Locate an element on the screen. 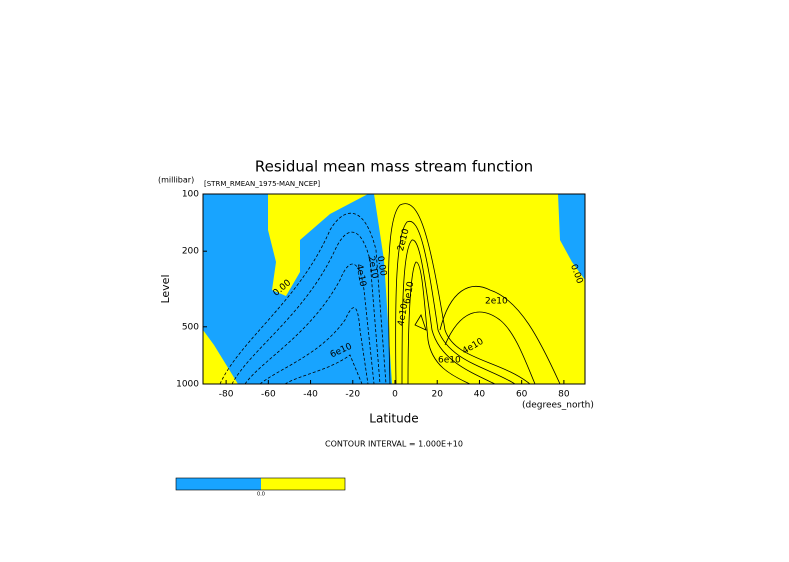 The height and width of the screenshot is (562, 789). x-axis-label: Latitude is located at coordinates (393, 419).